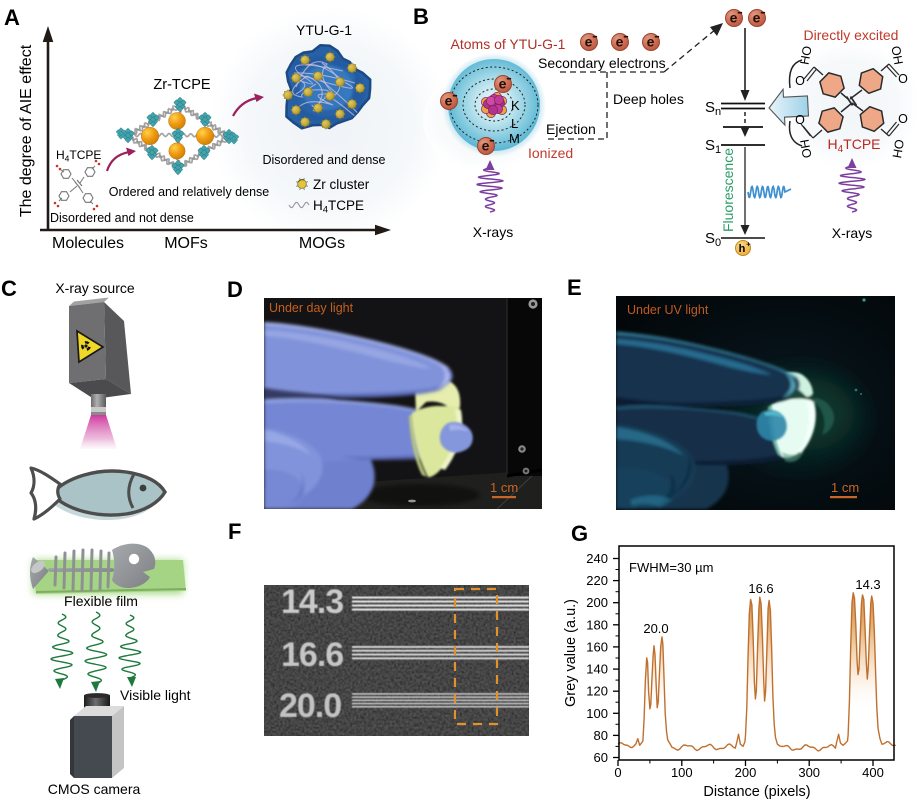 The image size is (921, 804). What do you see at coordinates (508, 44) in the screenshot?
I see `svg-text: Atoms of YTU-G-1` at bounding box center [508, 44].